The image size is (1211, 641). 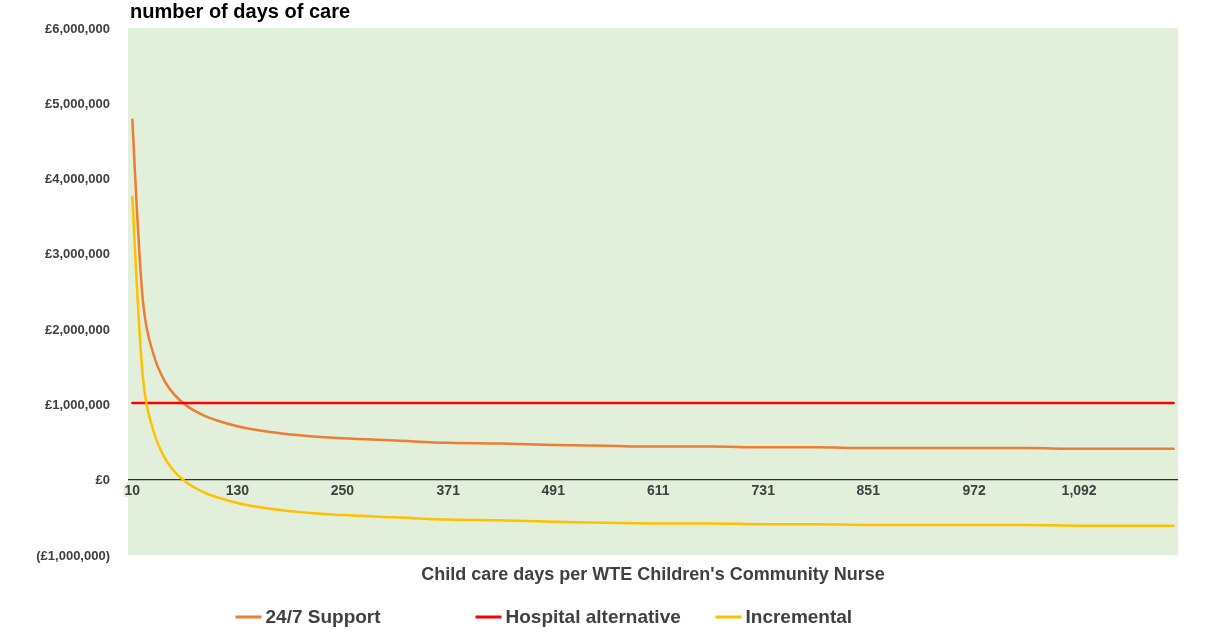 What do you see at coordinates (593, 616) in the screenshot?
I see `legend-label: Hospital alternative` at bounding box center [593, 616].